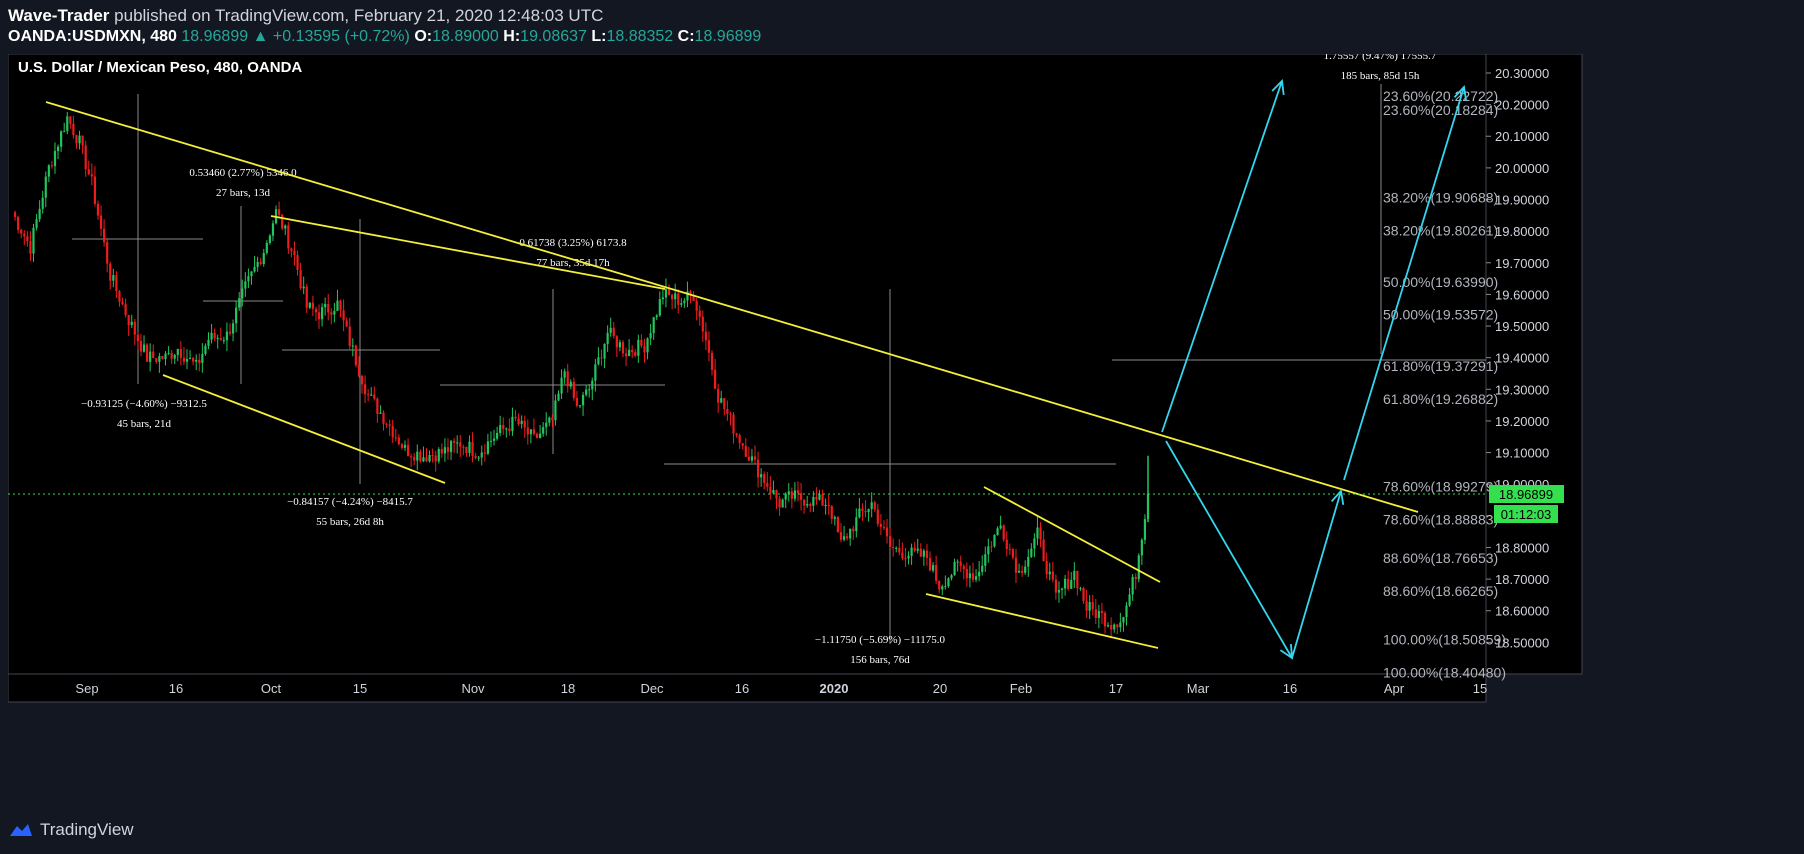  I want to click on price-axis, so click(1534, 364).